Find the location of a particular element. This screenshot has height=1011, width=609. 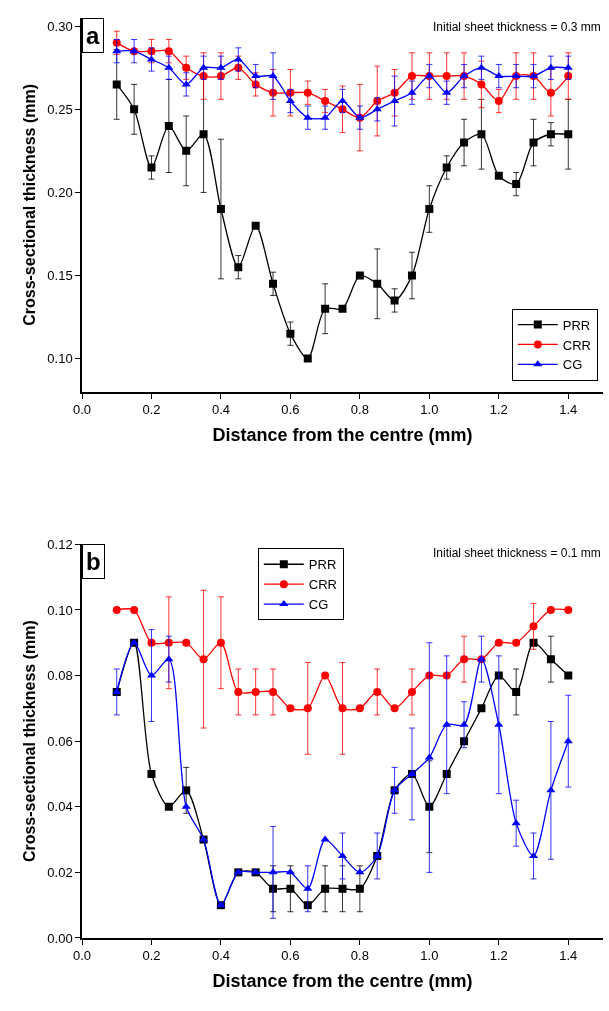

y-tick-label: 0.02 is located at coordinates (60, 872).